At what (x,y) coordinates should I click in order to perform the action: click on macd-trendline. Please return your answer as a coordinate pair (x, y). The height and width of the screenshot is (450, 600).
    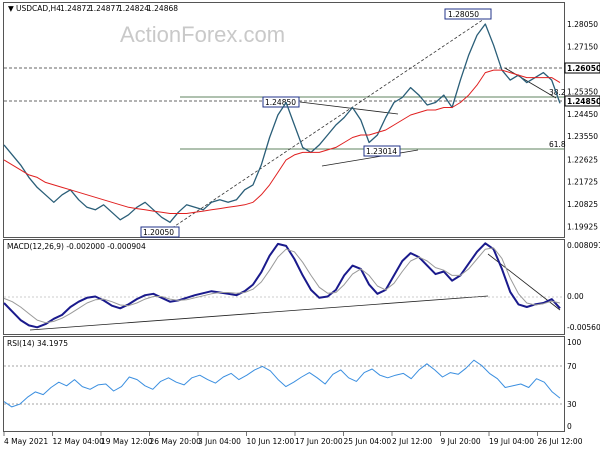
    Looking at the image, I should click on (259, 313).